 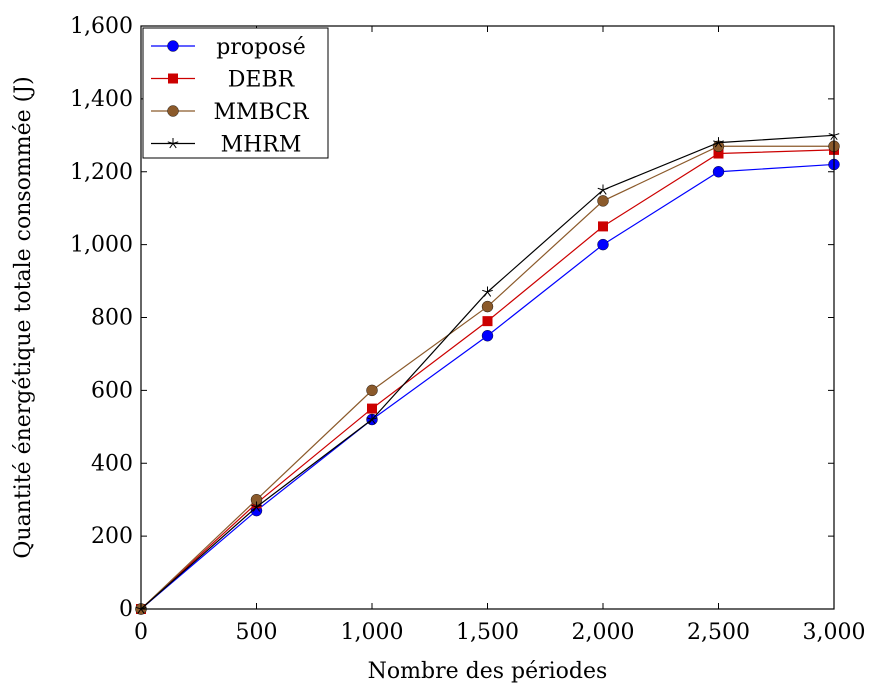 What do you see at coordinates (834, 632) in the screenshot?
I see `x-tick-label: 3,000` at bounding box center [834, 632].